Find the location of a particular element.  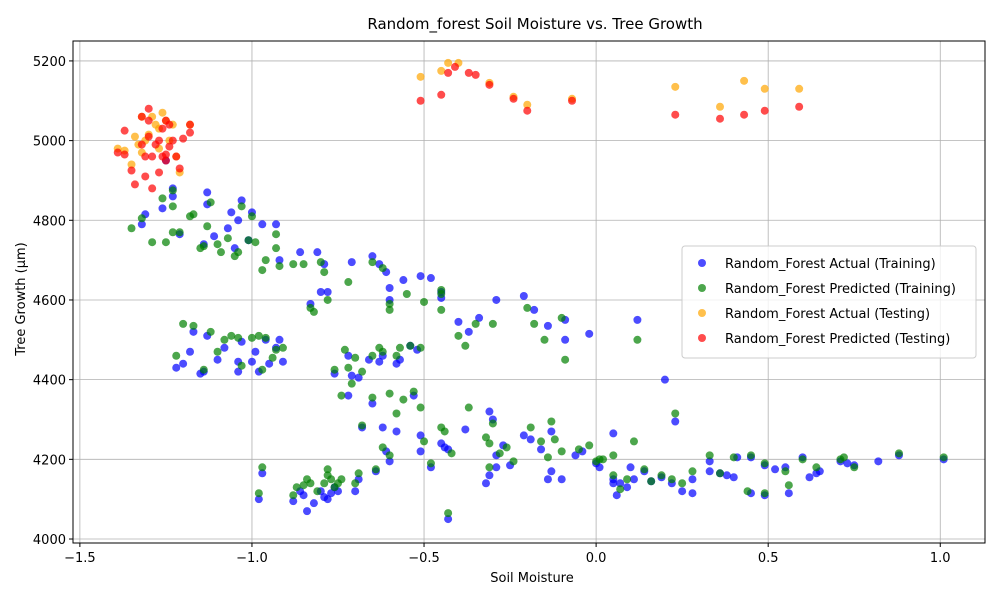

y-tick-label: 4800 is located at coordinates (49, 221).